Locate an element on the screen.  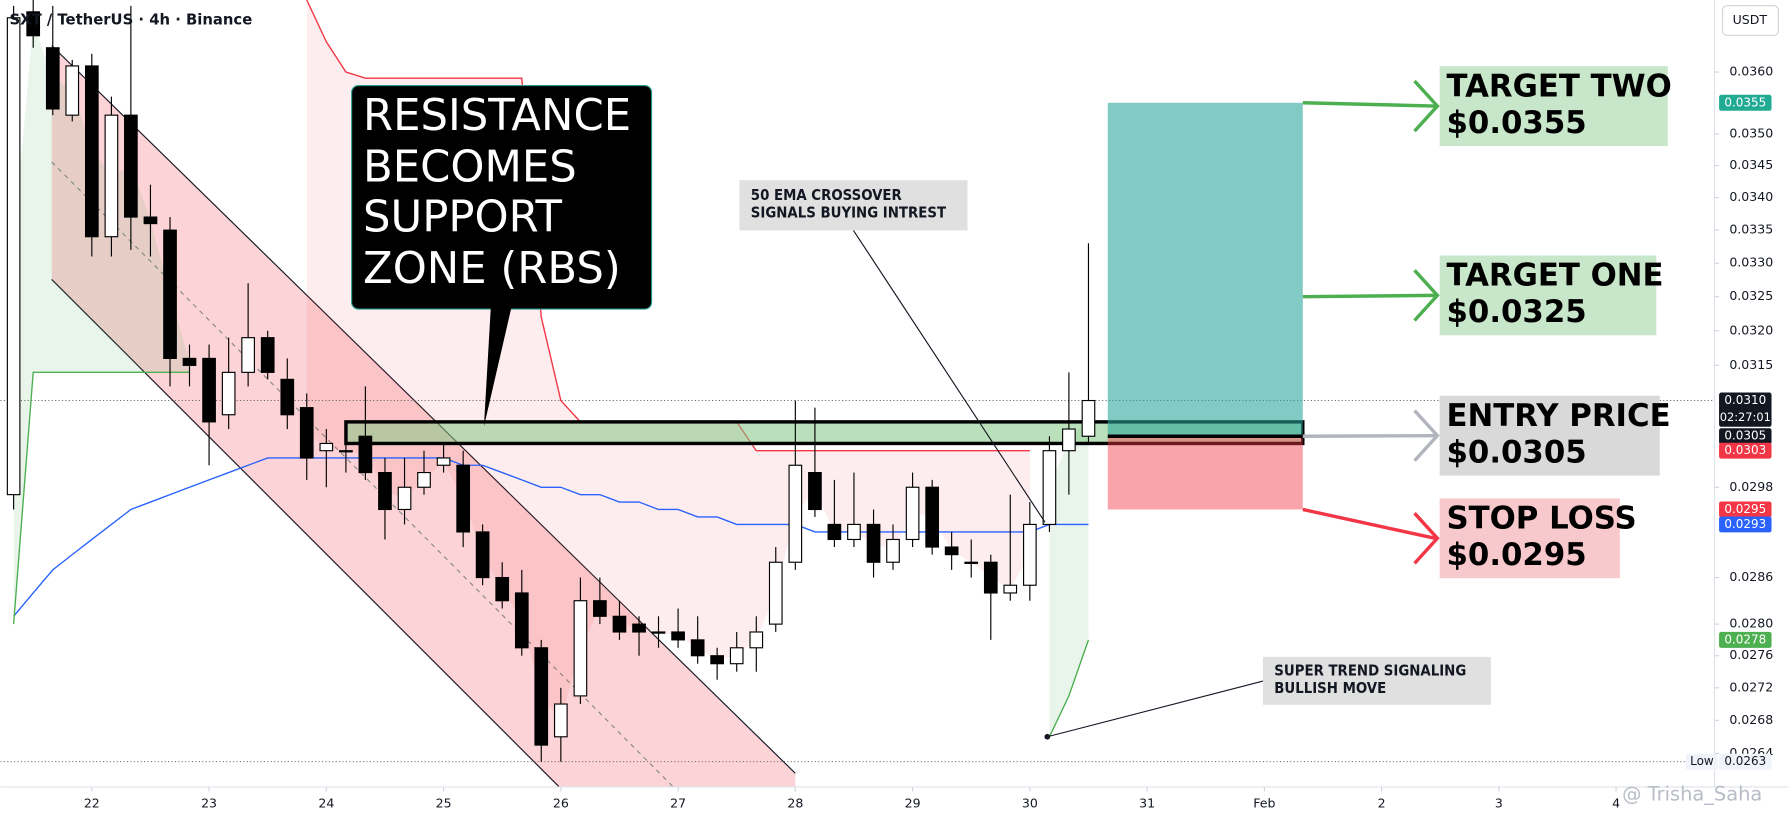
x-tick-label: Feb is located at coordinates (1264, 803).